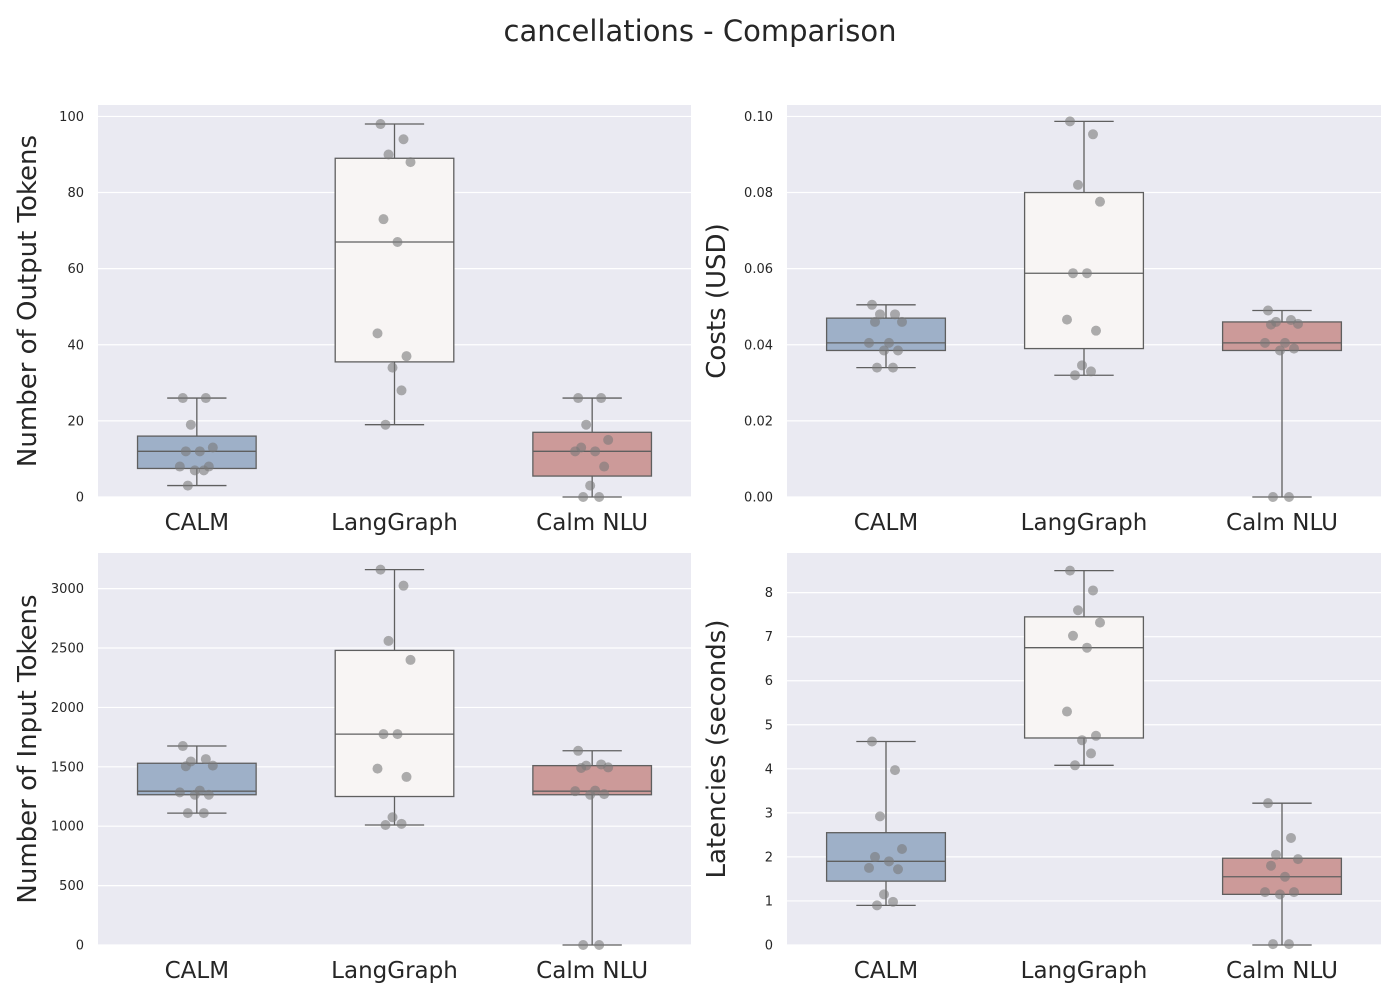  I want to click on y-tick-label: 0.10, so click(758, 117).